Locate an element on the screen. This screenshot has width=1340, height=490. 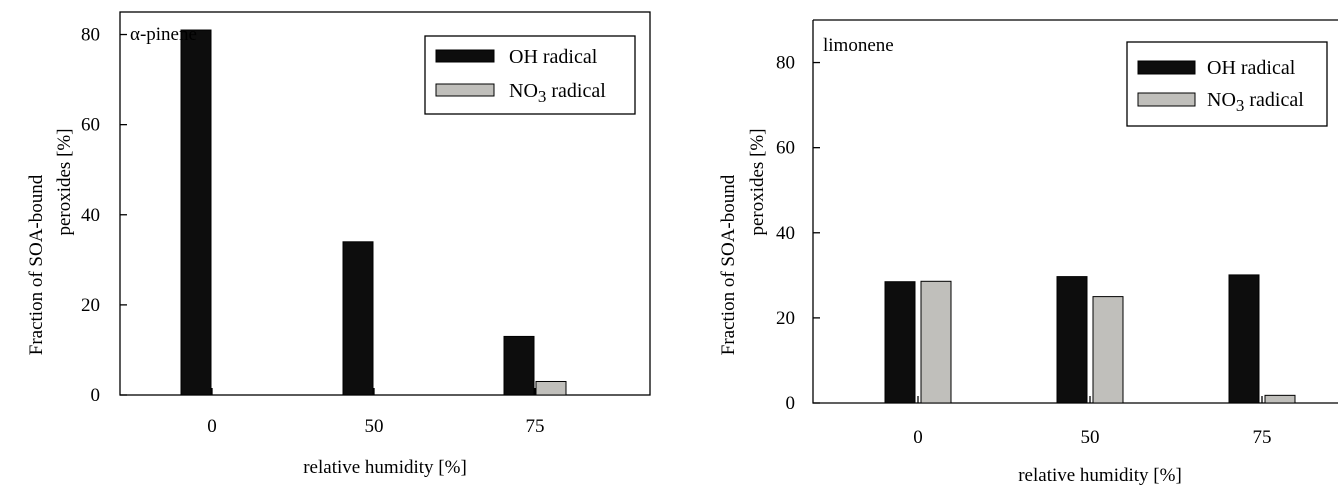
panel-label: limonene is located at coordinates (858, 45).